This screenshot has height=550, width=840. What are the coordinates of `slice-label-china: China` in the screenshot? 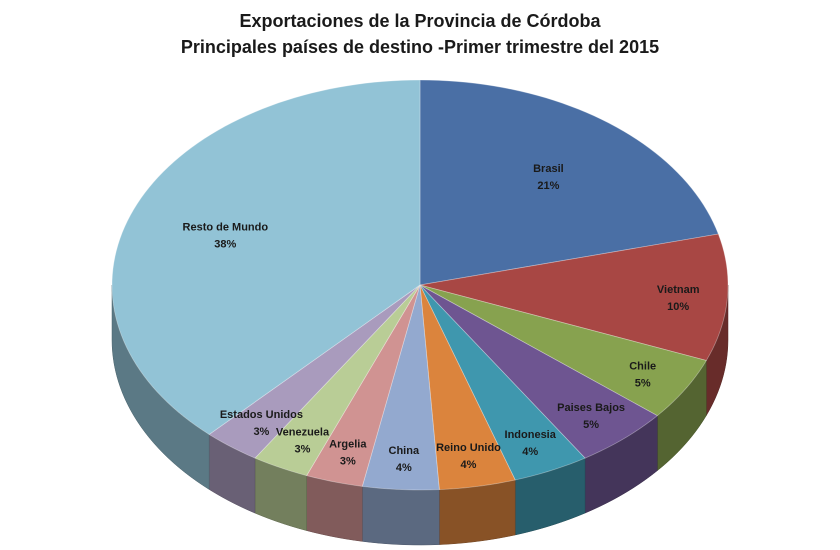 It's located at (404, 451).